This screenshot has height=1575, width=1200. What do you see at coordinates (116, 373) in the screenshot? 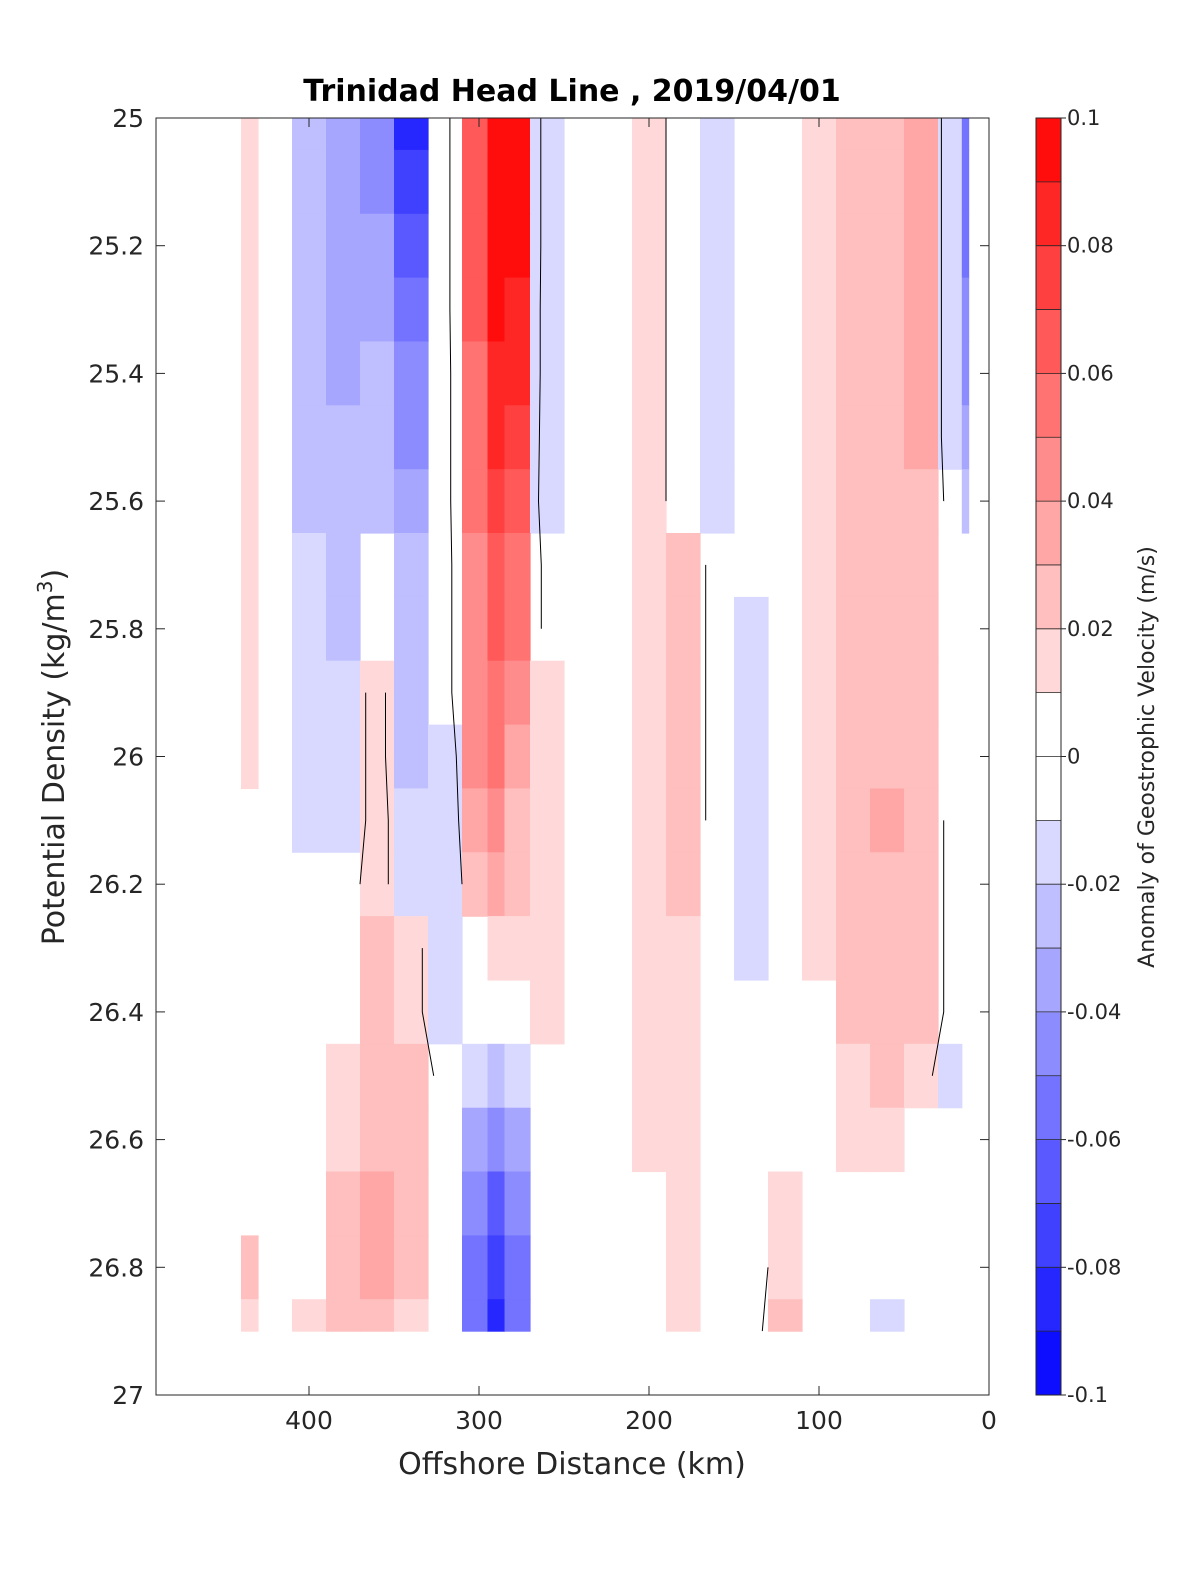
I see `y-tick-label: 25.4` at bounding box center [116, 373].